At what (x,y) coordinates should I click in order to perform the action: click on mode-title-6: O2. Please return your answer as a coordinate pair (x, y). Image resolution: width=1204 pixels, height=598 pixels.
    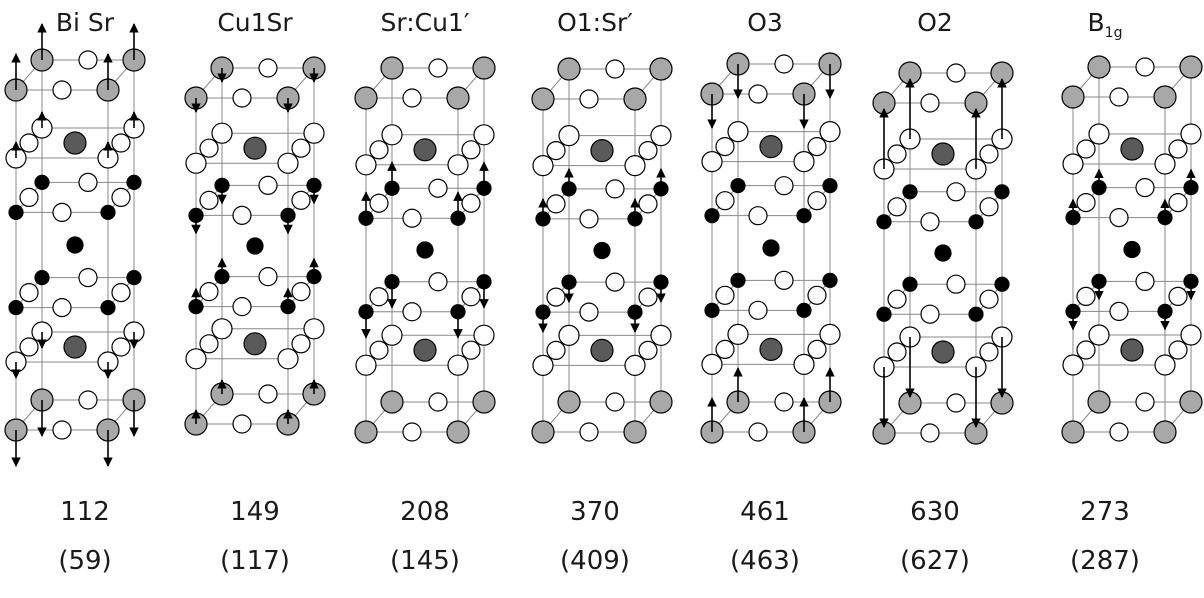
    Looking at the image, I should click on (935, 22).